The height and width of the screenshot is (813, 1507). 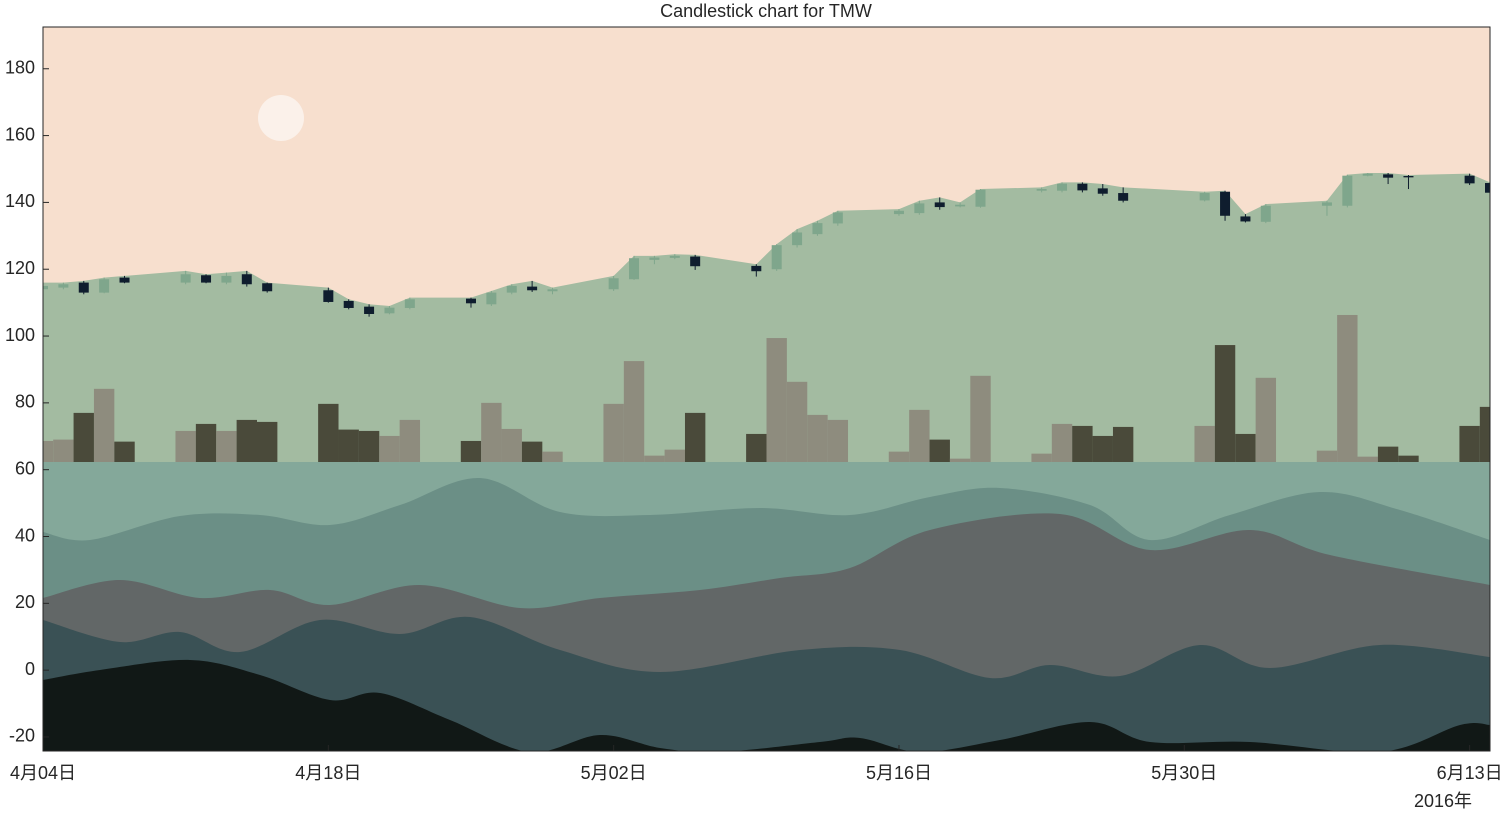 I want to click on y-tick-label: 20, so click(x=25, y=602).